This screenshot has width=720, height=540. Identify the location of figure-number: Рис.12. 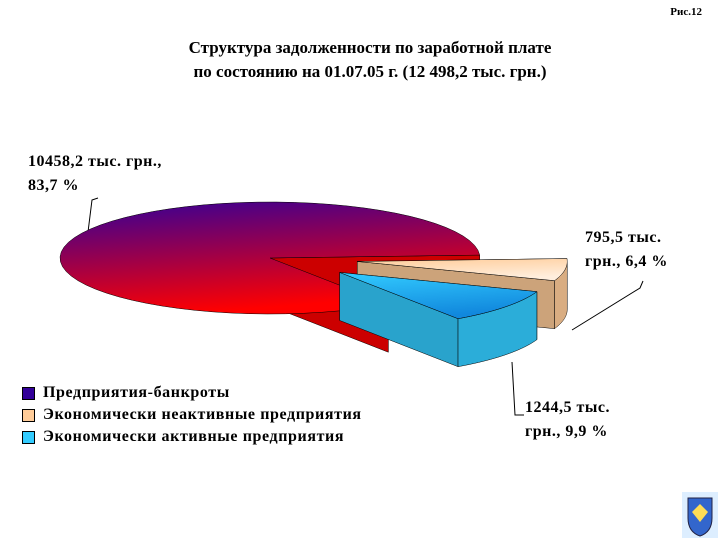
(686, 12).